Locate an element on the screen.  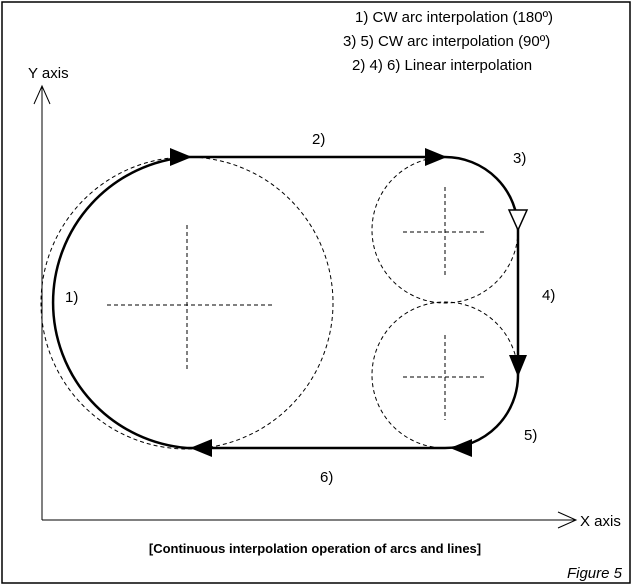
legend-line: 3) 5) CW arc interpolation (90º) is located at coordinates (446, 41).